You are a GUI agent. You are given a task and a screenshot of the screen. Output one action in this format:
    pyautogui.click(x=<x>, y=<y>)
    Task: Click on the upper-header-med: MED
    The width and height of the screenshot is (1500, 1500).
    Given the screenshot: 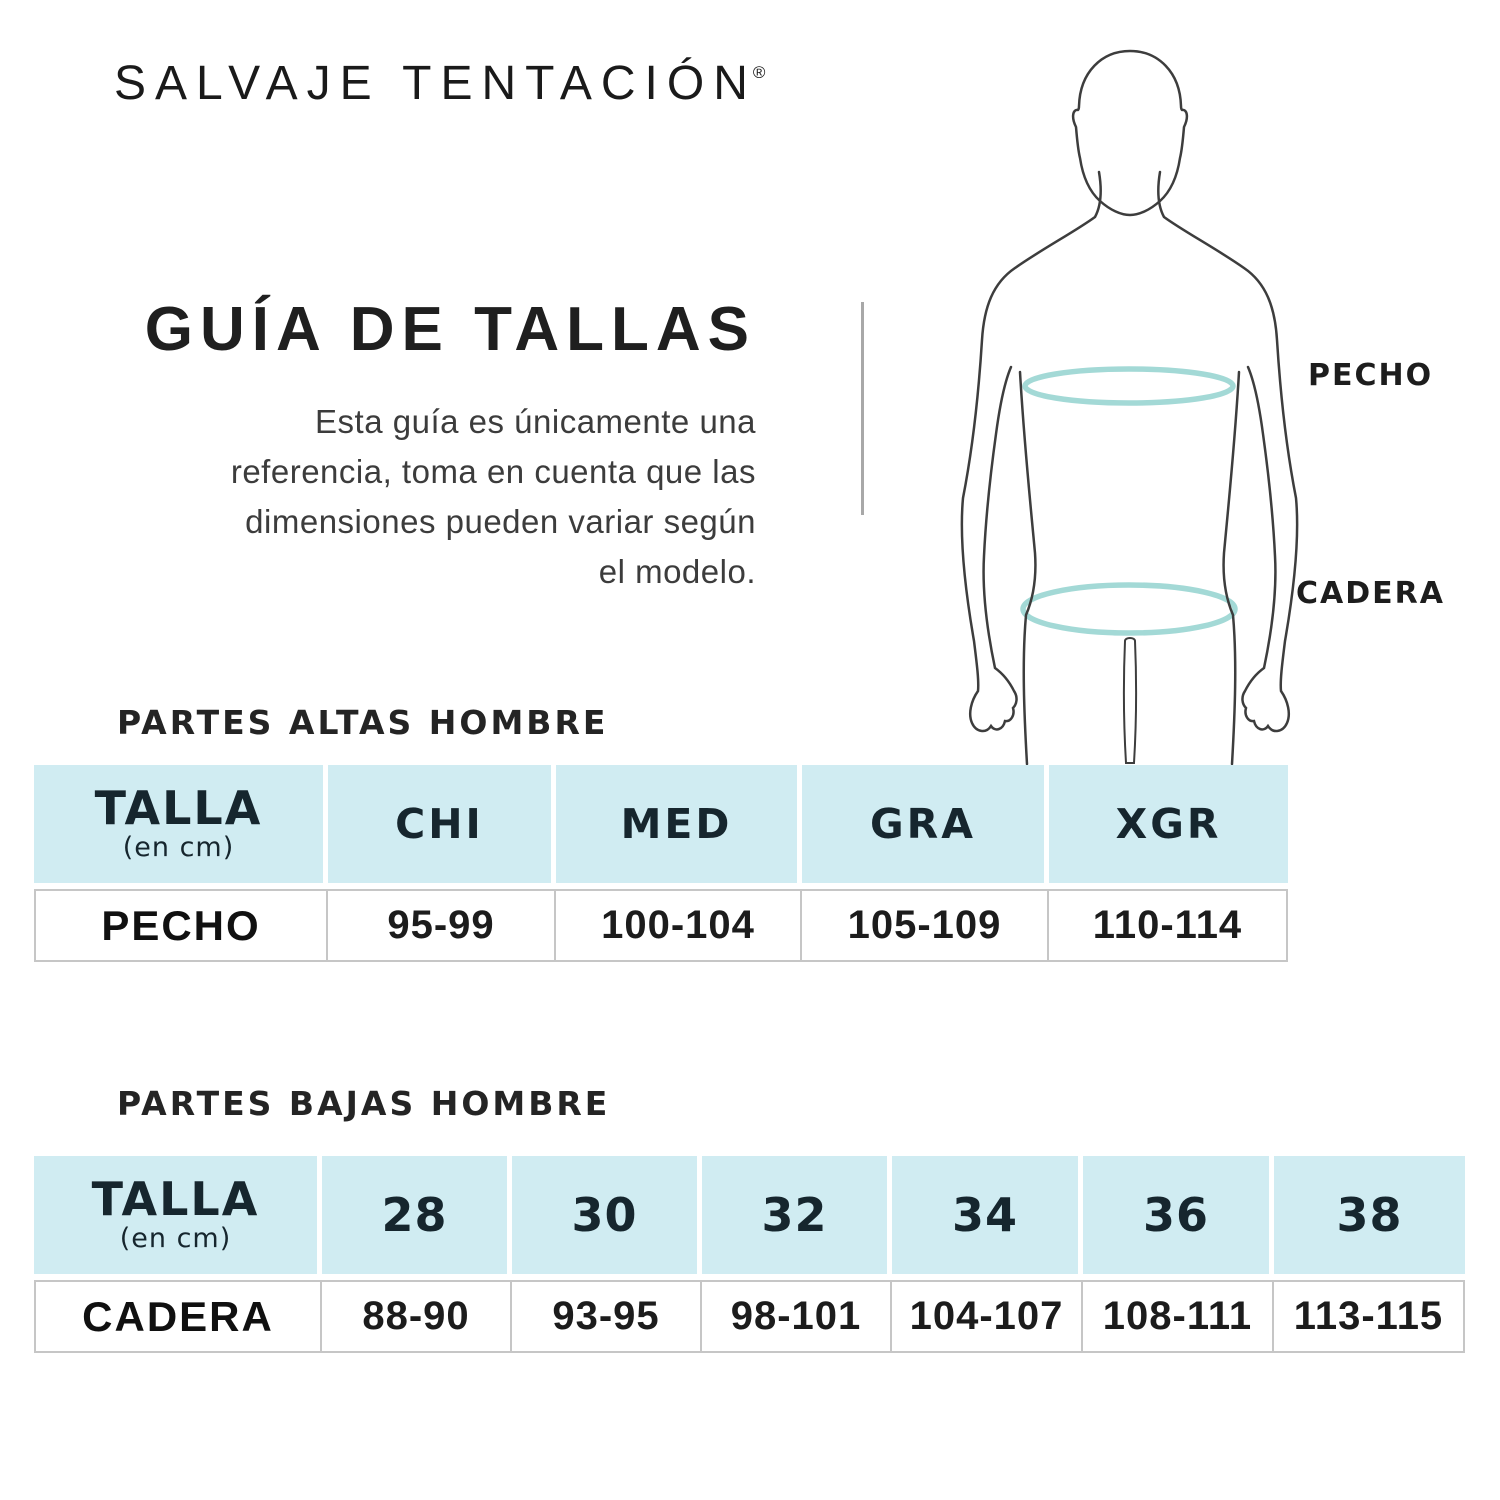 What is the action you would take?
    pyautogui.click(x=679, y=827)
    